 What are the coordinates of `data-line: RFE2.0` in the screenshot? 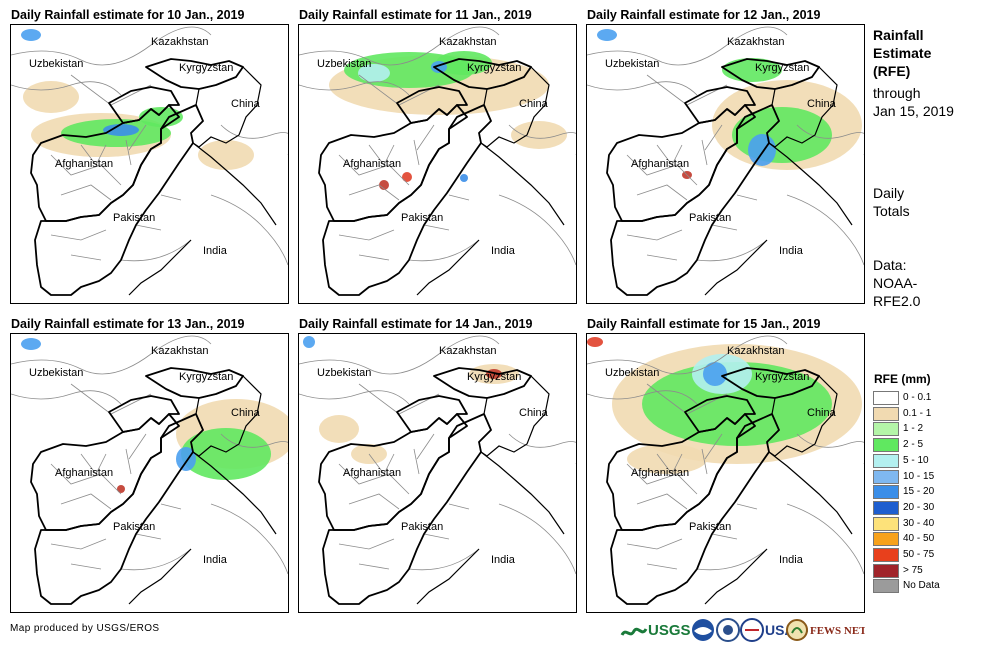 It's located at (897, 301).